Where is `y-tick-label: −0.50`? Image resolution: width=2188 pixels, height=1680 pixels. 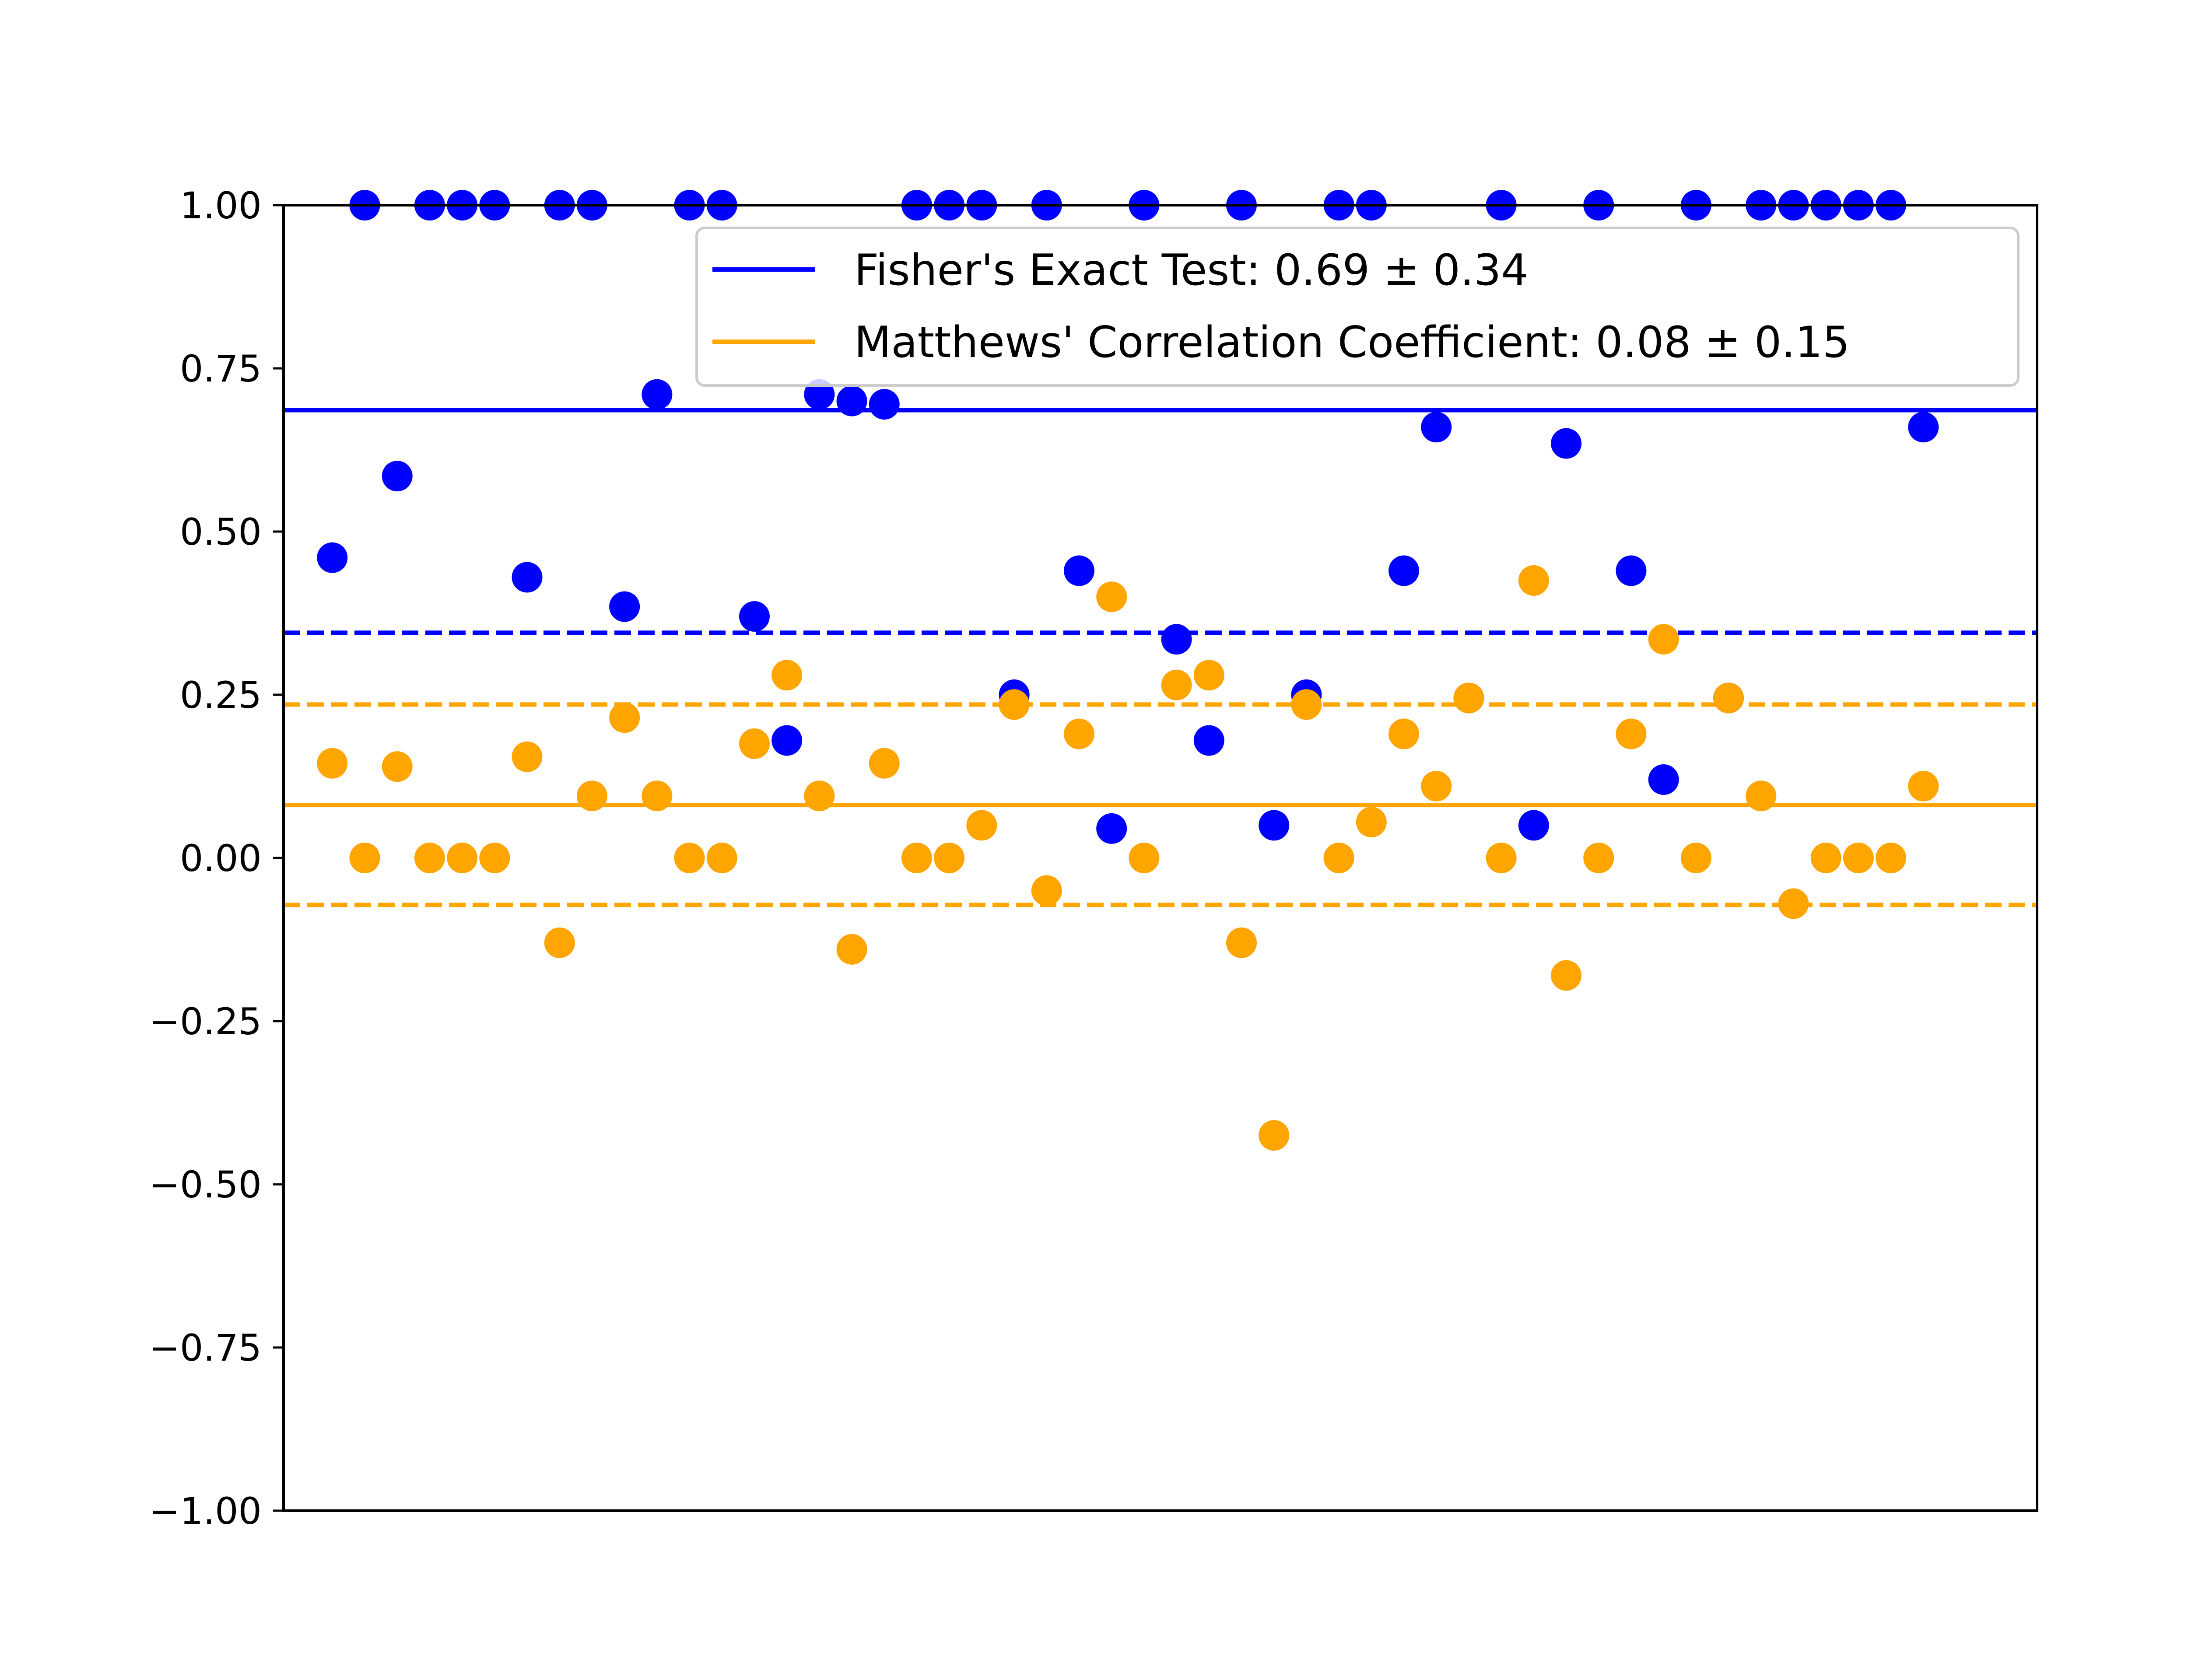 y-tick-label: −0.50 is located at coordinates (206, 1184).